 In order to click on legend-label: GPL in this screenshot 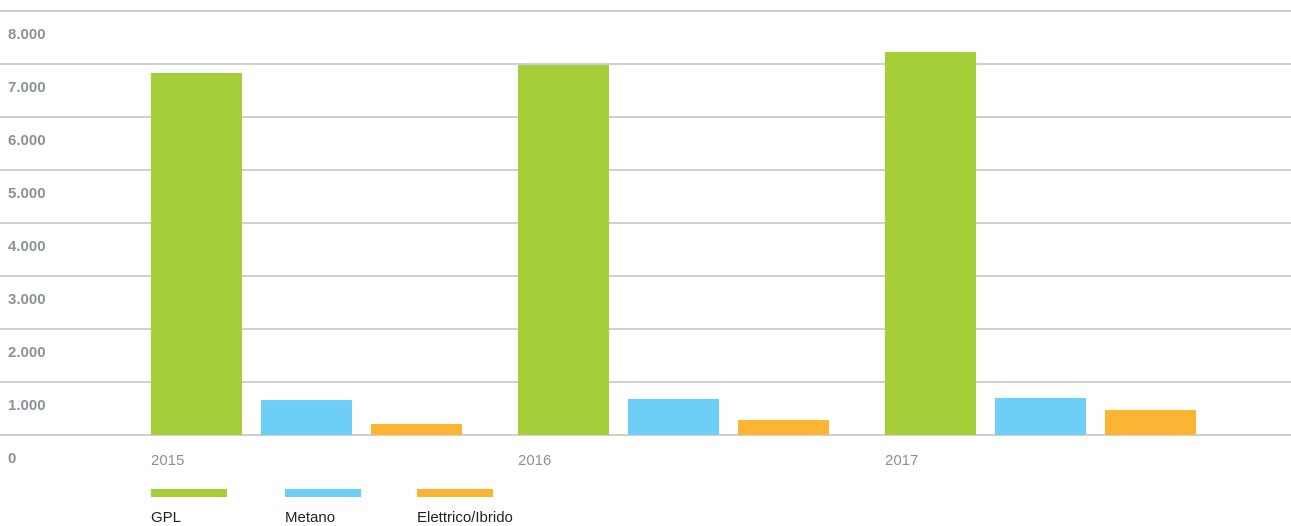, I will do `click(166, 517)`.